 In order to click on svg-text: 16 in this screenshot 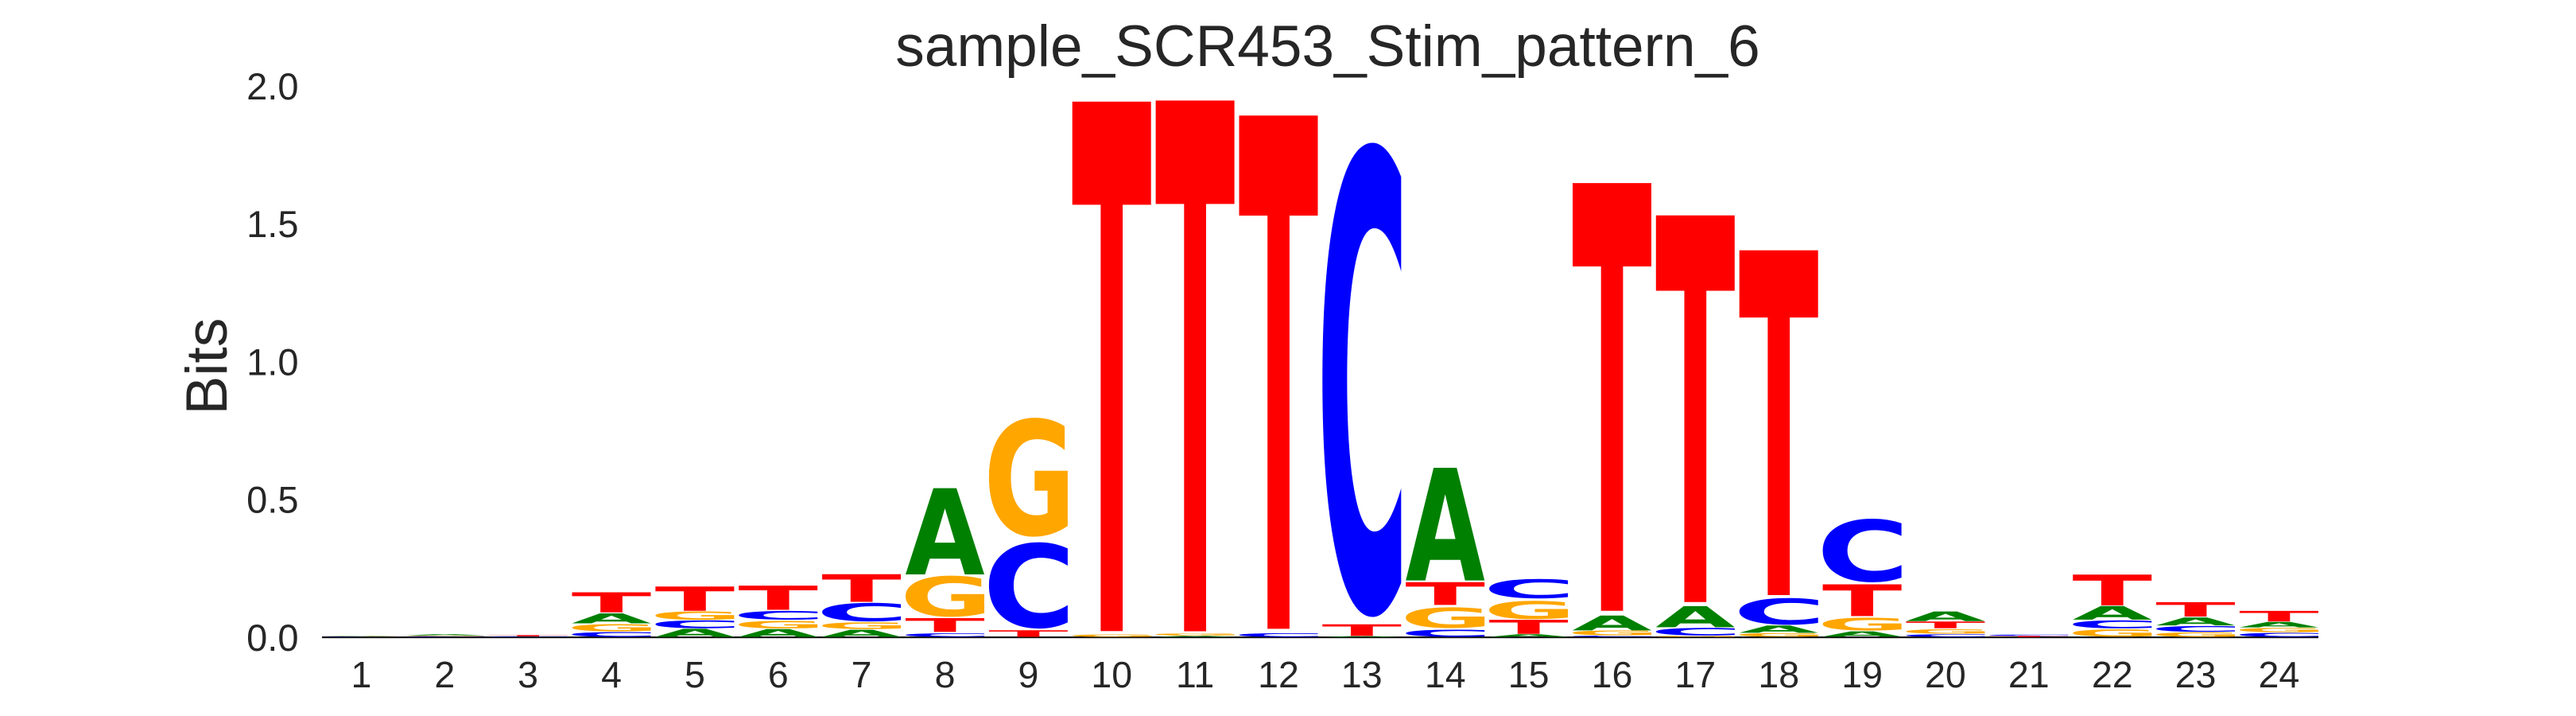, I will do `click(1613, 674)`.